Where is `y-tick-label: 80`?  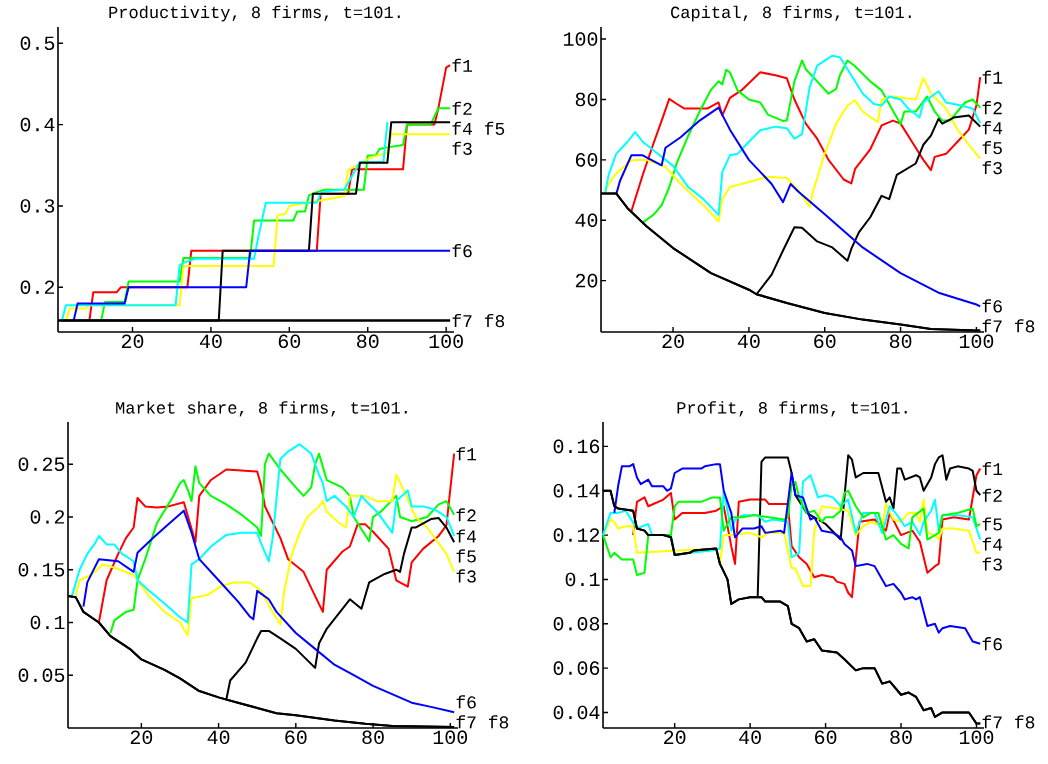
y-tick-label: 80 is located at coordinates (586, 99).